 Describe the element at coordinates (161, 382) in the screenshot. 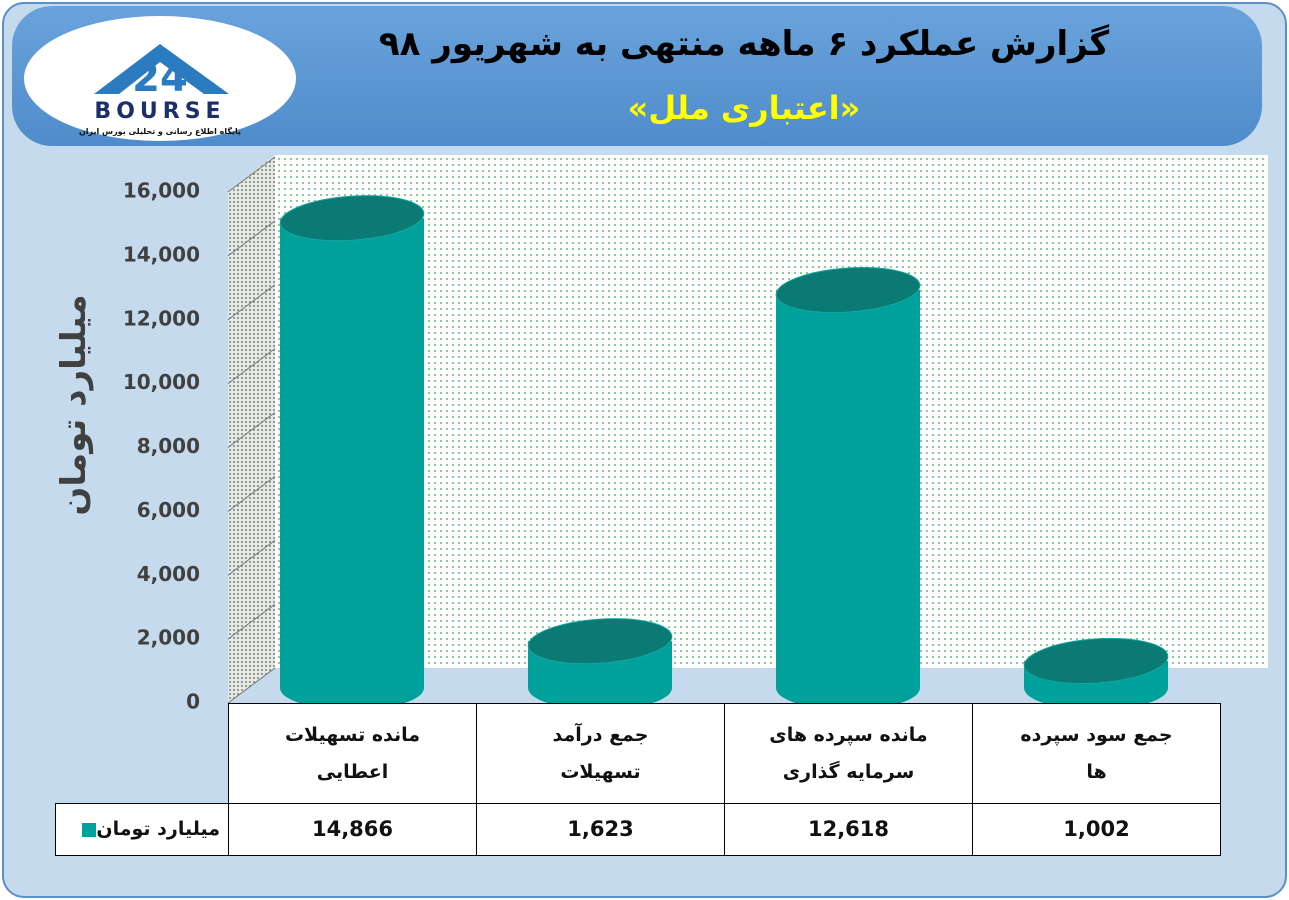

I see `y-tick-label: 10,000` at that location.